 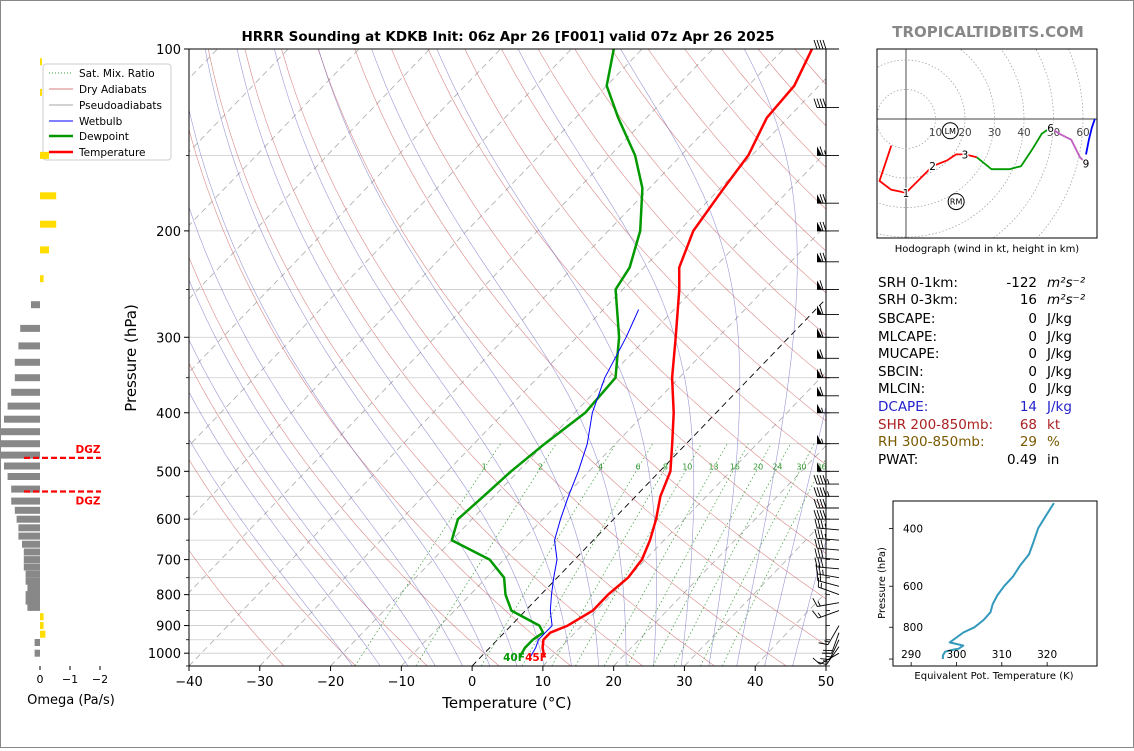 What do you see at coordinates (536, 658) in the screenshot?
I see `surface-temperature-label: 45F` at bounding box center [536, 658].